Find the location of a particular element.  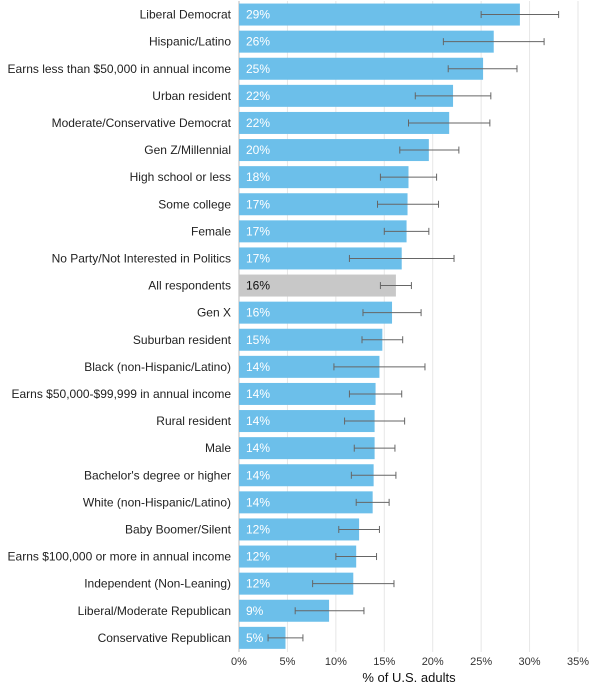

value-label: 5% is located at coordinates (255, 638).